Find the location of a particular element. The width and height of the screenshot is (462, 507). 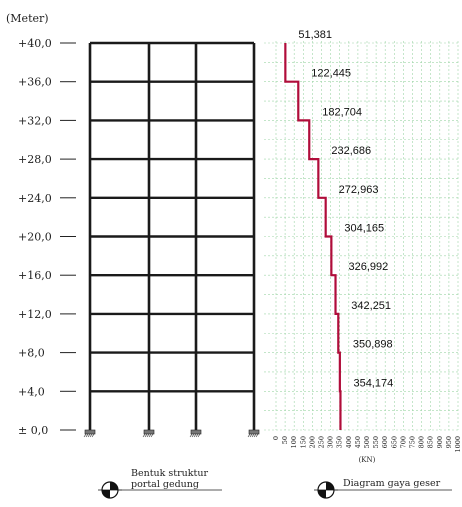

x-tick-label: 450 is located at coordinates (358, 442).